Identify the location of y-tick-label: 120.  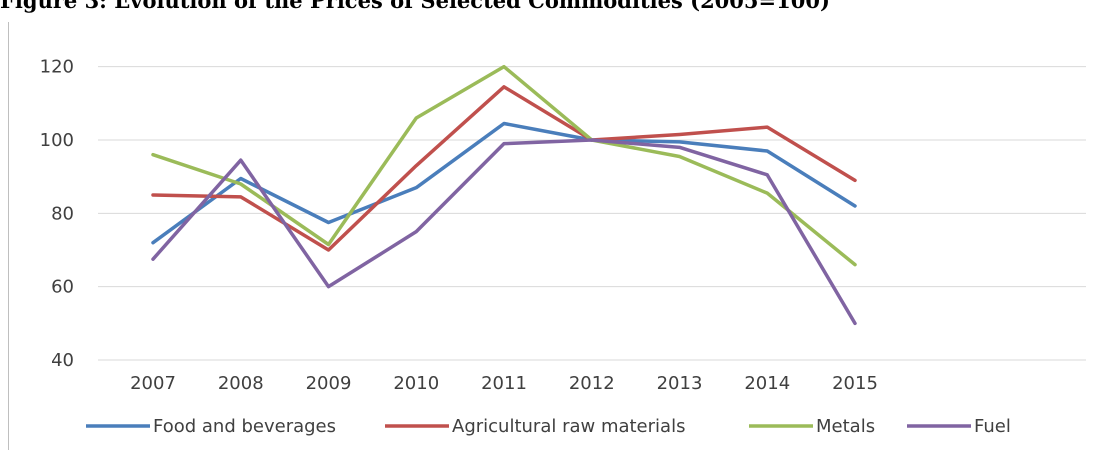
(57, 67).